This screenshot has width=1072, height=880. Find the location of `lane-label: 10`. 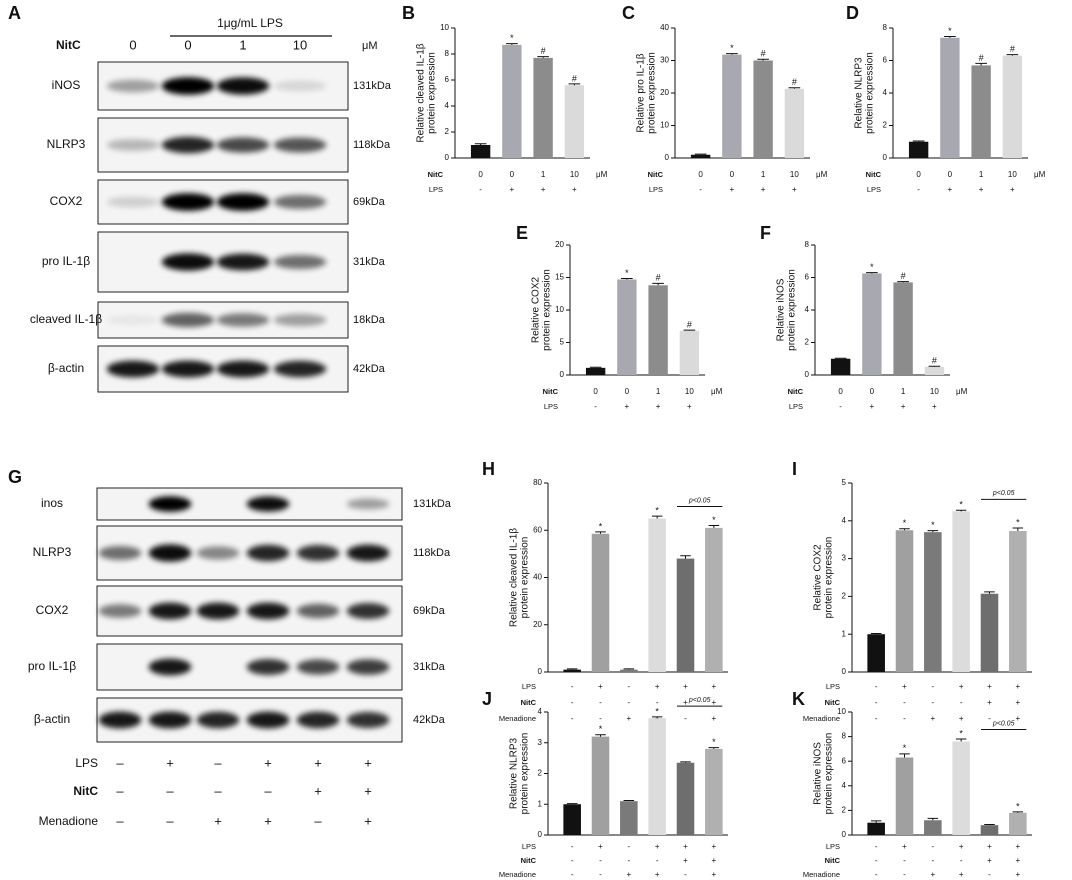

lane-label: 10 is located at coordinates (300, 44).